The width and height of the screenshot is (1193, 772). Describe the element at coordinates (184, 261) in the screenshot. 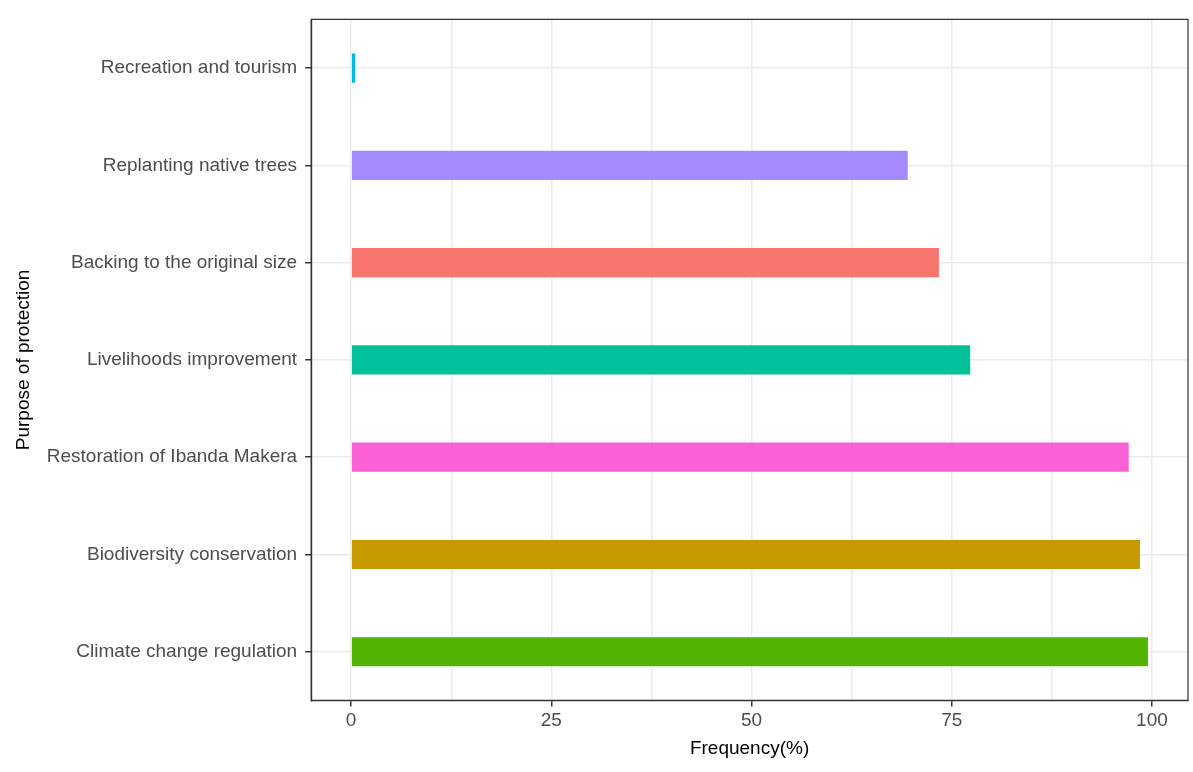

I see `y-tick-label: Backing to the original size` at that location.